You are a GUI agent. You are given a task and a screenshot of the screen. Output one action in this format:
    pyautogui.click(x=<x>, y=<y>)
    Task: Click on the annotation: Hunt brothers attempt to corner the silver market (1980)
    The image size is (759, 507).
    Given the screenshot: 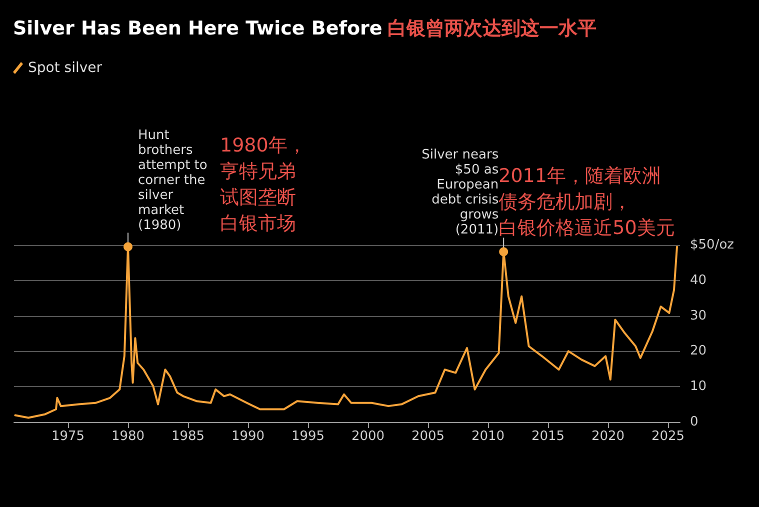 What is the action you would take?
    pyautogui.click(x=173, y=180)
    